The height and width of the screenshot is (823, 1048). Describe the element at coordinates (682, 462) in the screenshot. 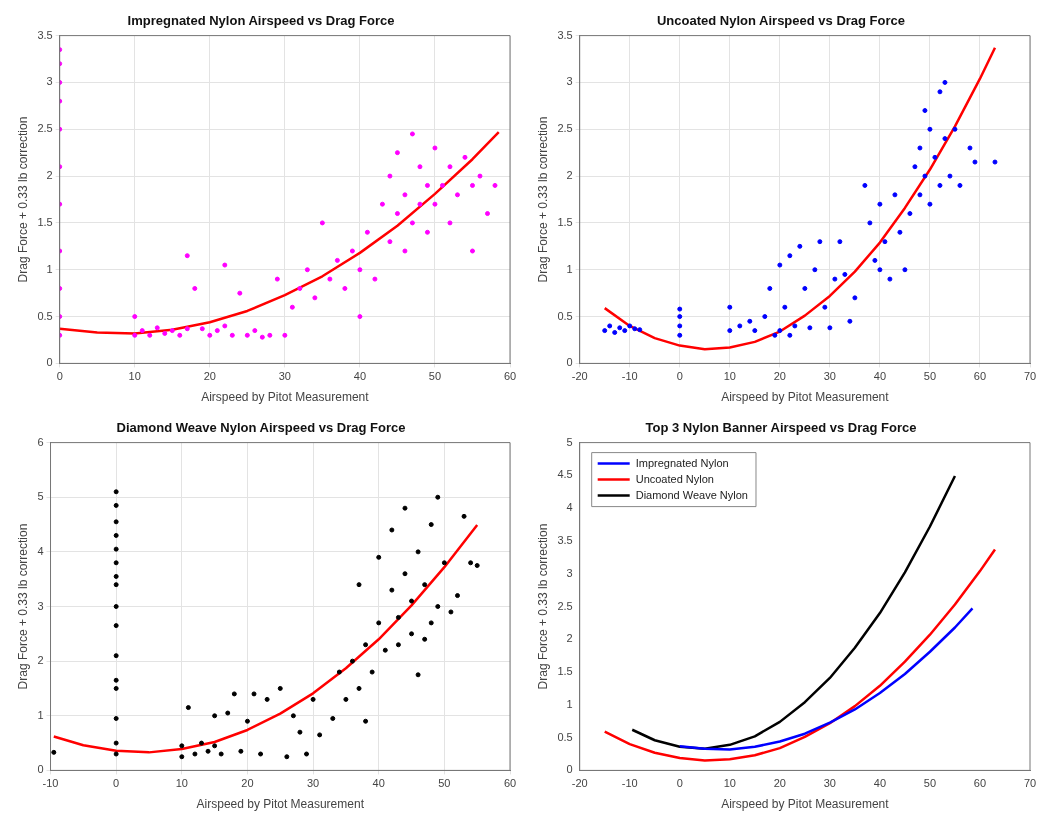

I see `legend-label: Impregnated Nylon` at that location.